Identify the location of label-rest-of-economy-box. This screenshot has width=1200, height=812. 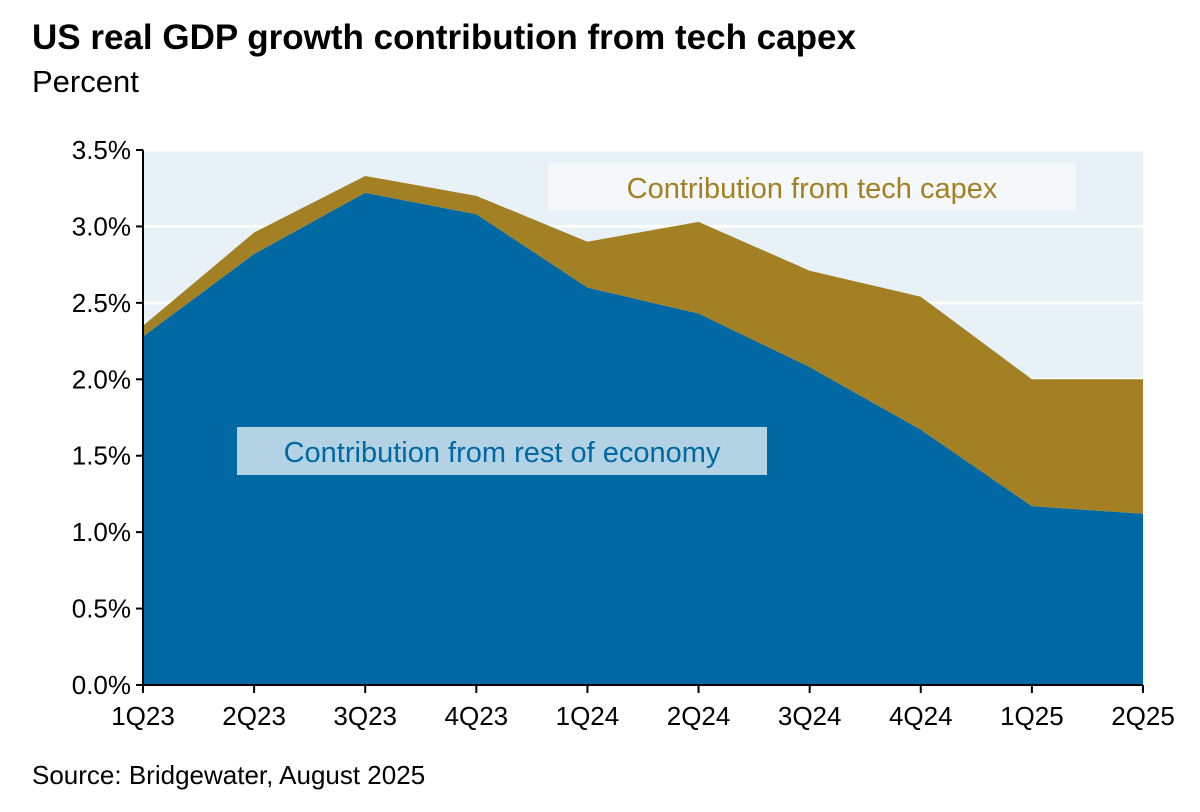
(502, 451).